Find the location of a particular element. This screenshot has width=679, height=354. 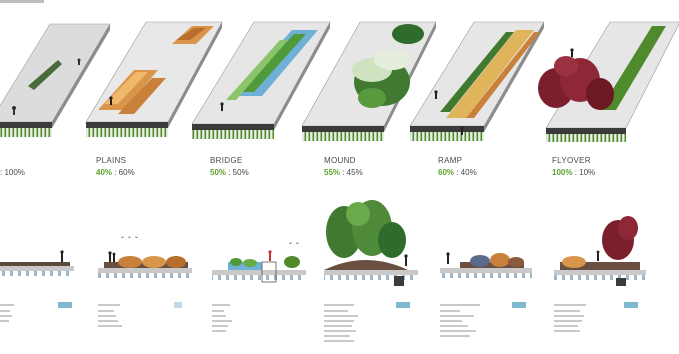

ratio-label-mound: 55% : 45% is located at coordinates (343, 172).